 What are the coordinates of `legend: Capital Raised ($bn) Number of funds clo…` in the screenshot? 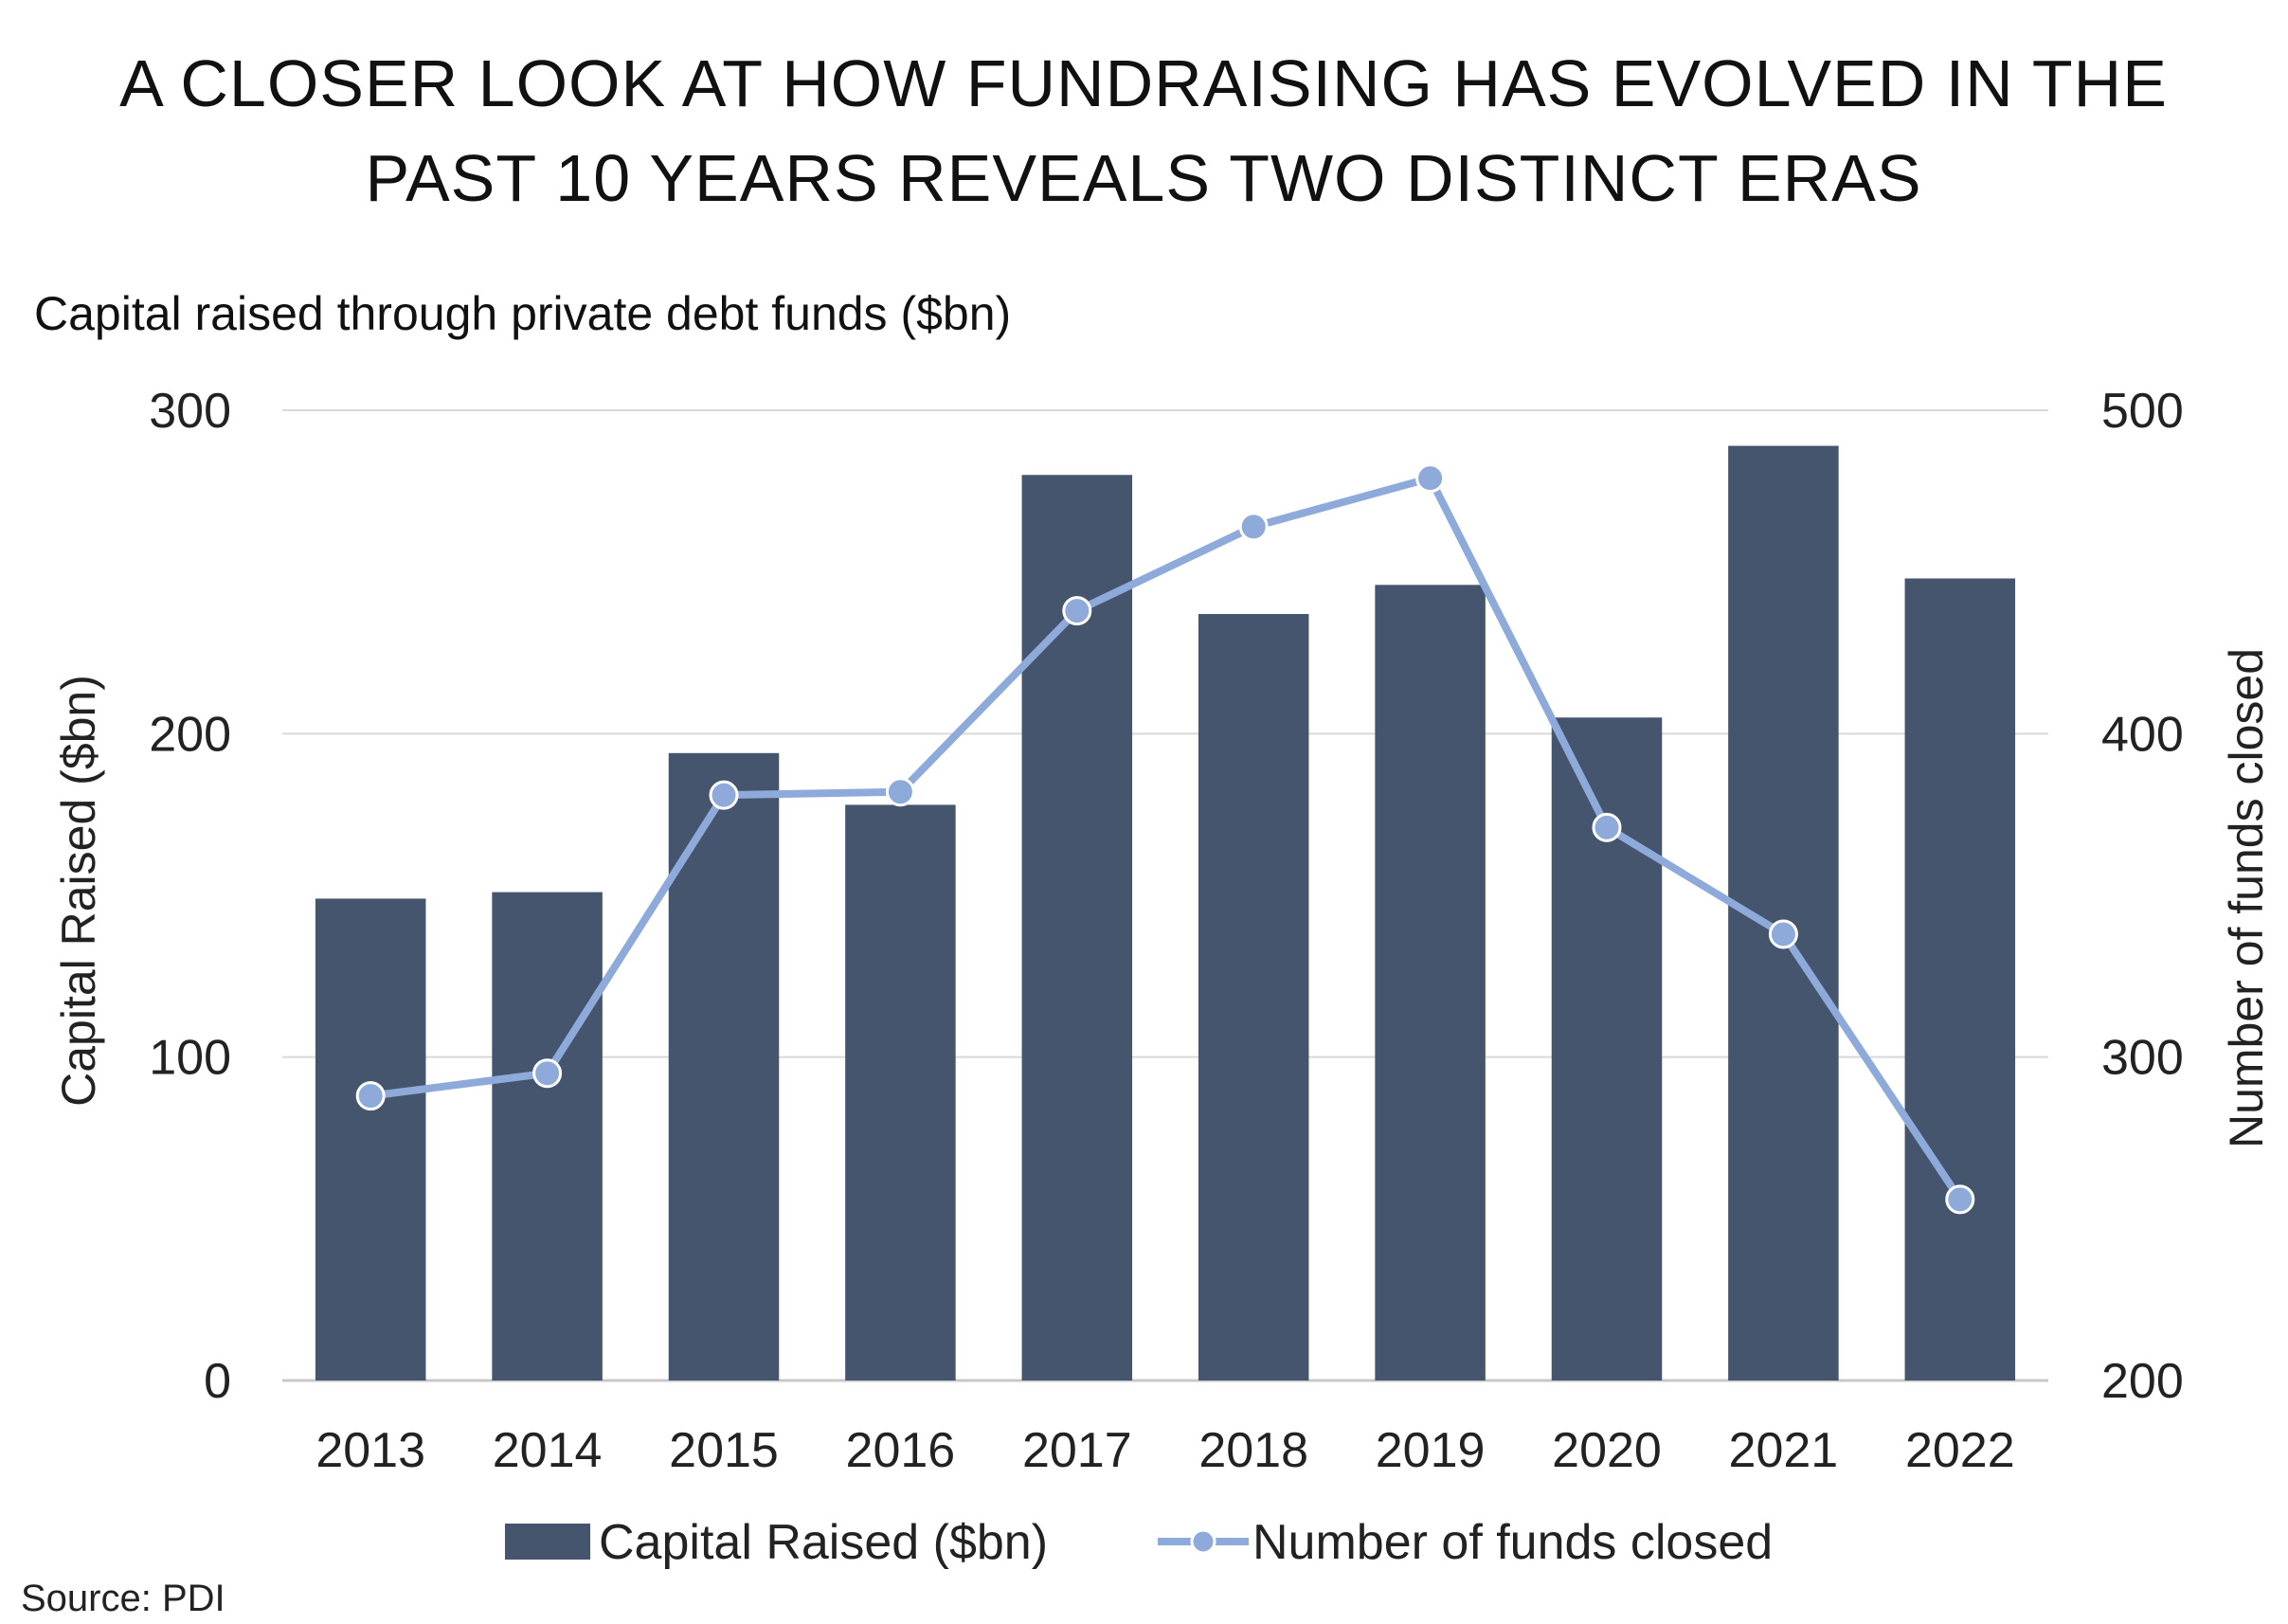 It's located at (1139, 1542).